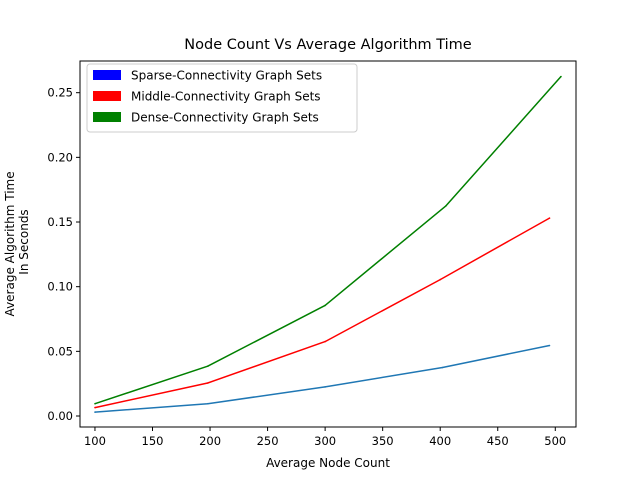 This screenshot has width=640, height=480. What do you see at coordinates (440, 441) in the screenshot?
I see `x-tick-label: 400` at bounding box center [440, 441].